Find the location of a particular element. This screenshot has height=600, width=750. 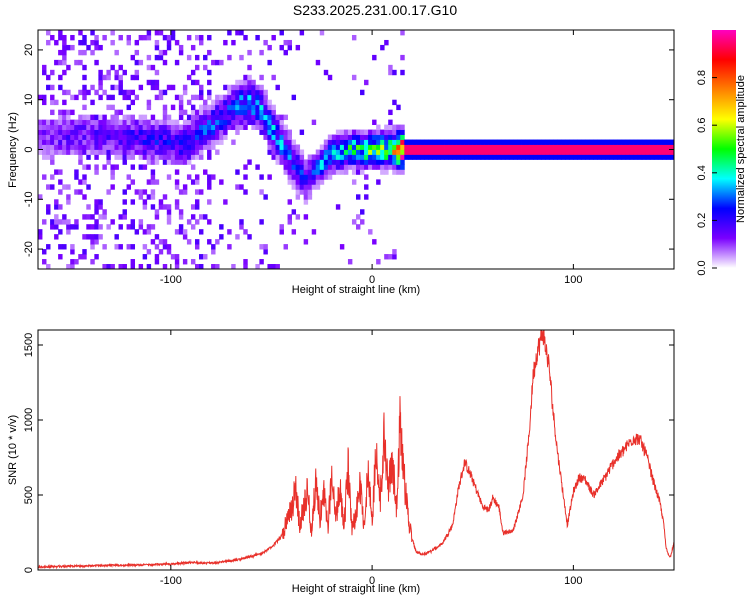

snr-x-axis-title: Height of straight line (km) is located at coordinates (356, 589).